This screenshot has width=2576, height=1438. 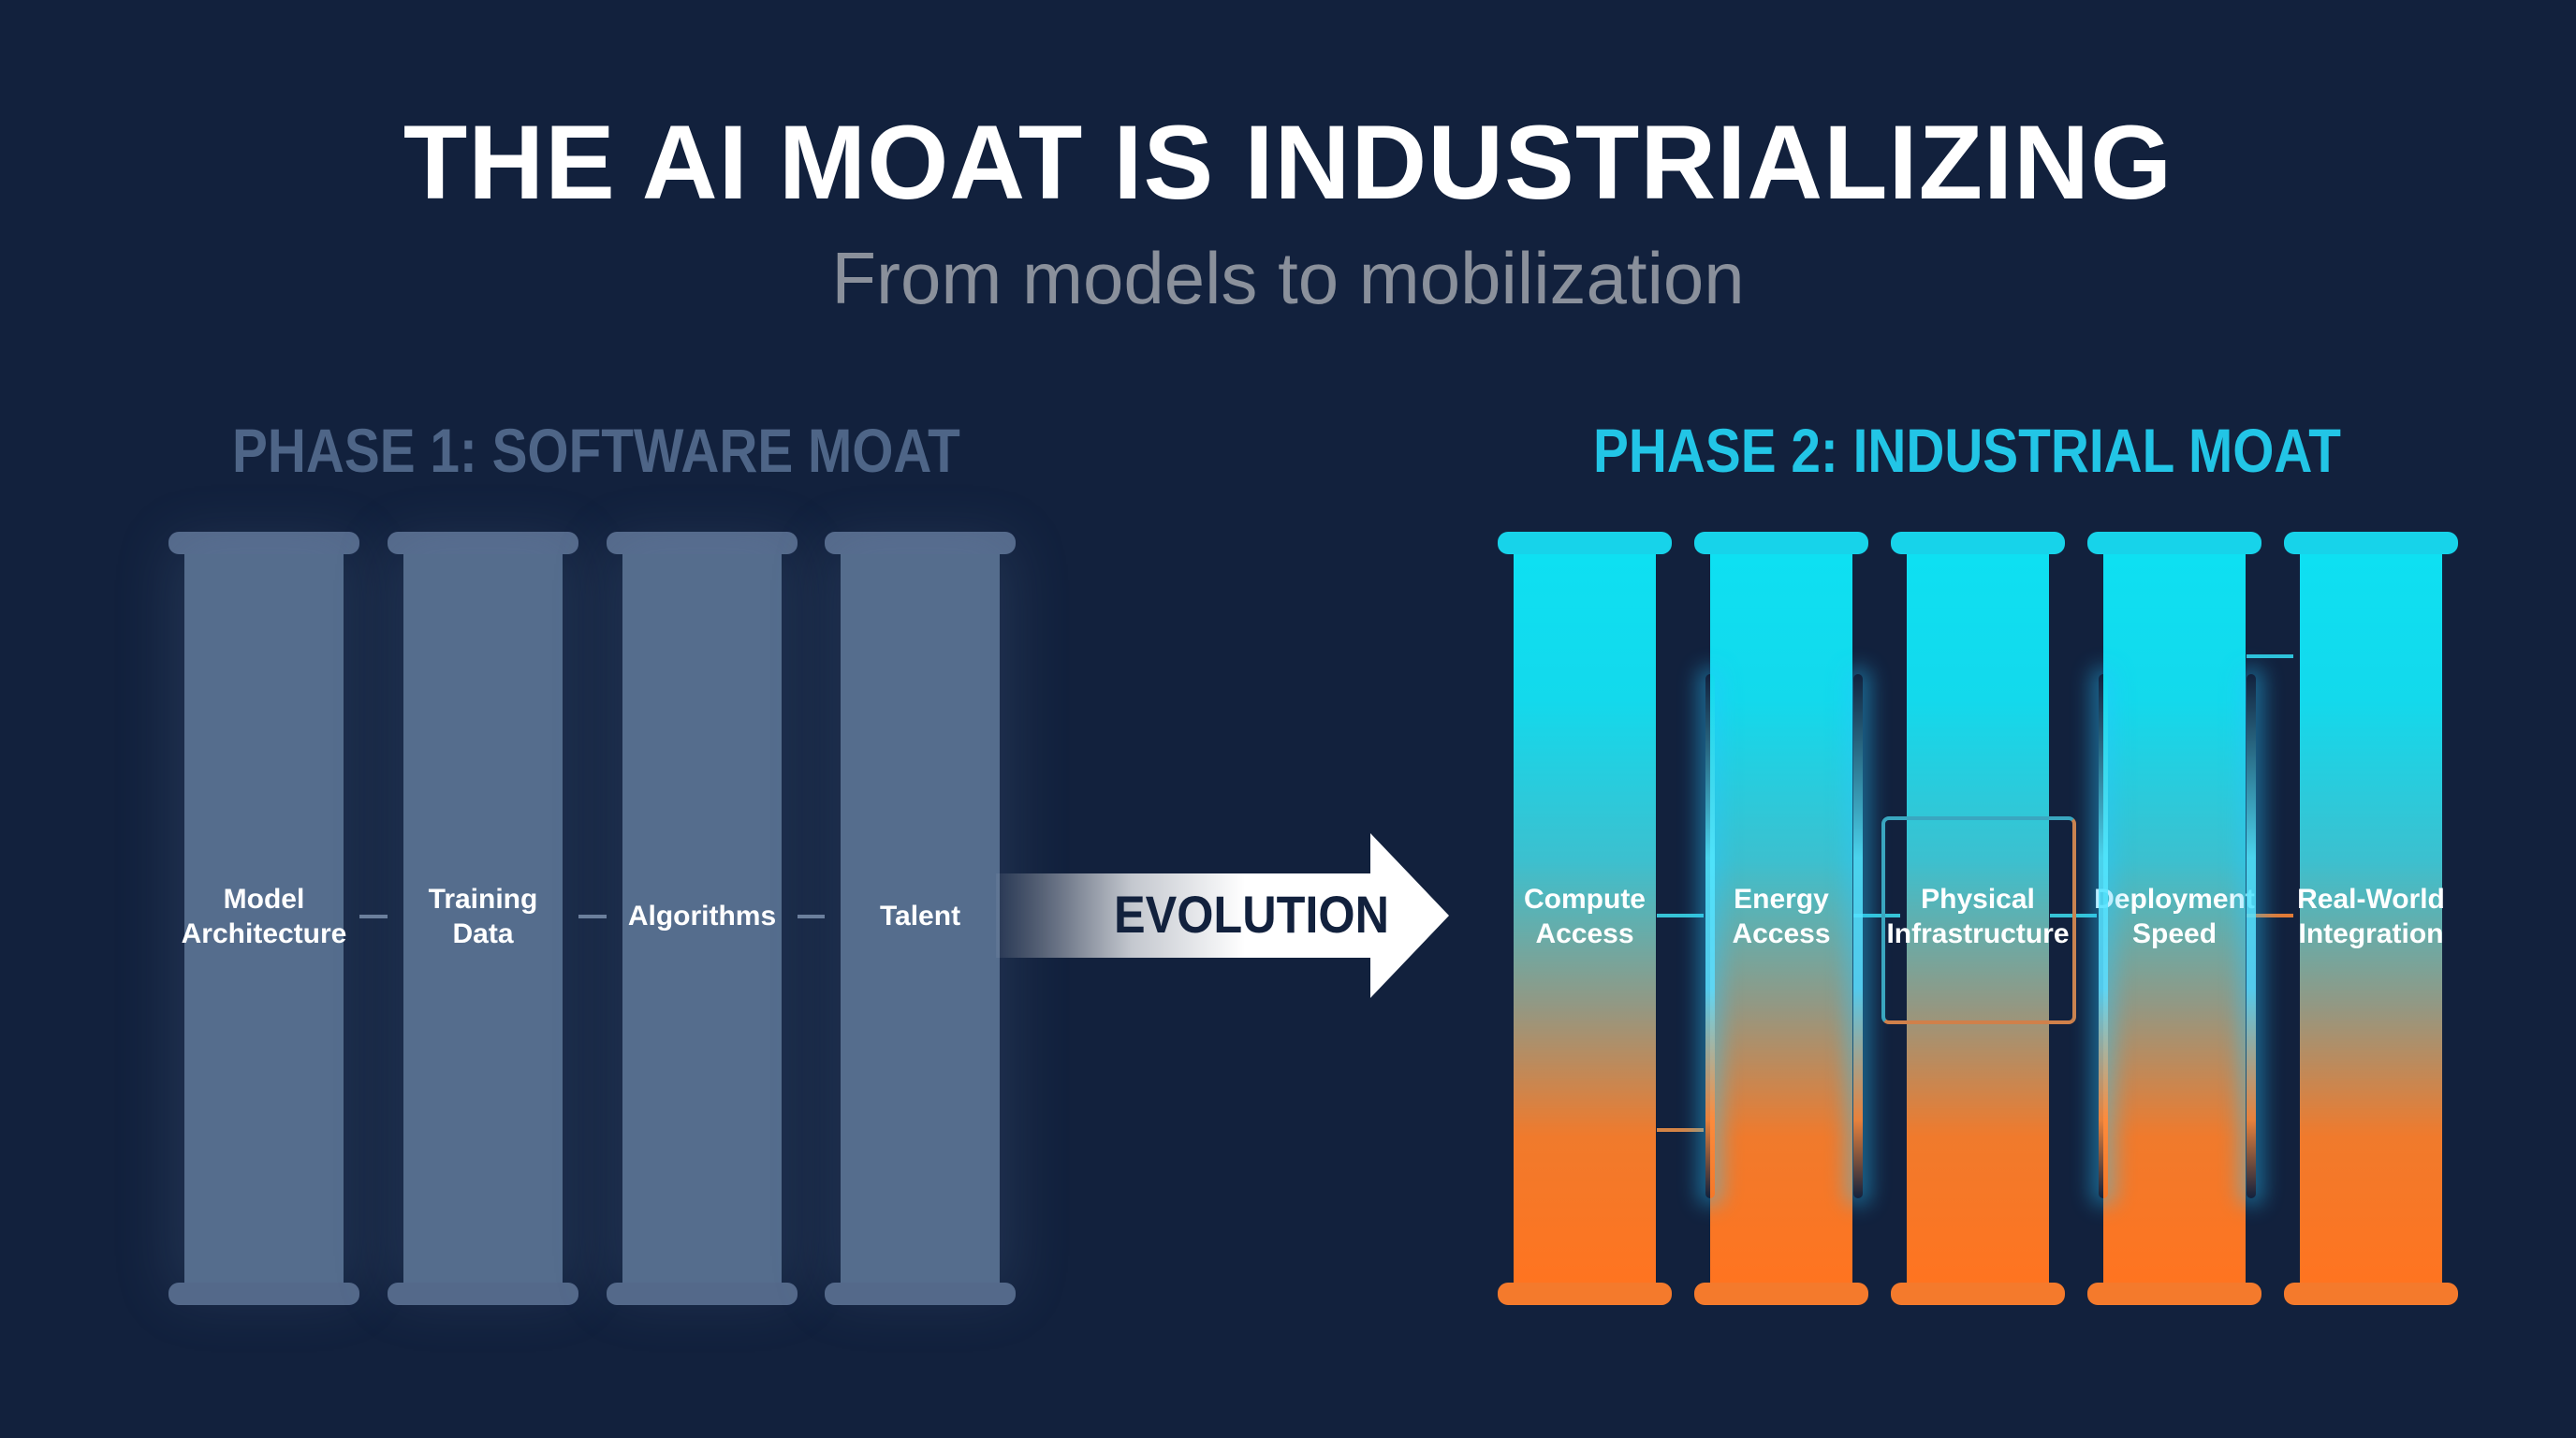 I want to click on pillar-label: Training Data, so click(x=483, y=916).